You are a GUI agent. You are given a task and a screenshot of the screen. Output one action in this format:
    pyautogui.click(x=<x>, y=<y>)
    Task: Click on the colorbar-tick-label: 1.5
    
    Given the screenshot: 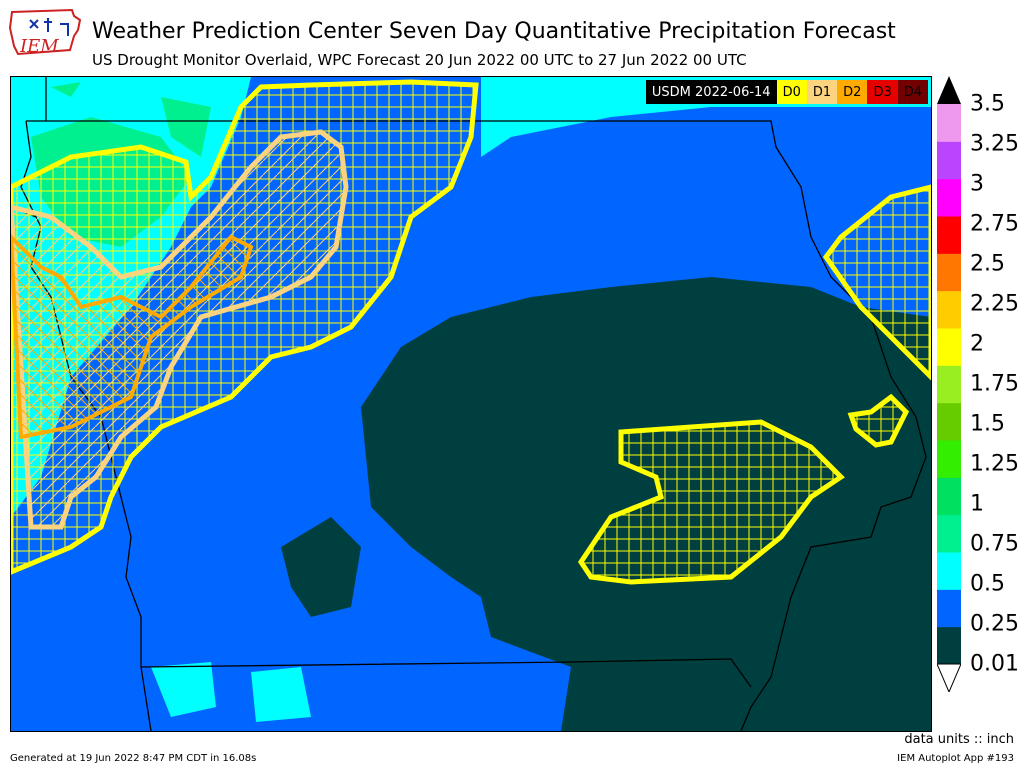 What is the action you would take?
    pyautogui.click(x=987, y=424)
    